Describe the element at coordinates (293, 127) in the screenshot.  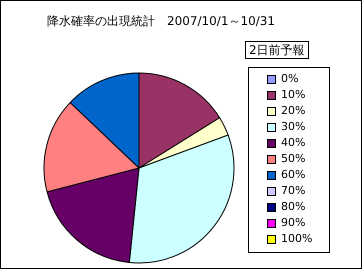
I see `legend-label: 30%` at that location.